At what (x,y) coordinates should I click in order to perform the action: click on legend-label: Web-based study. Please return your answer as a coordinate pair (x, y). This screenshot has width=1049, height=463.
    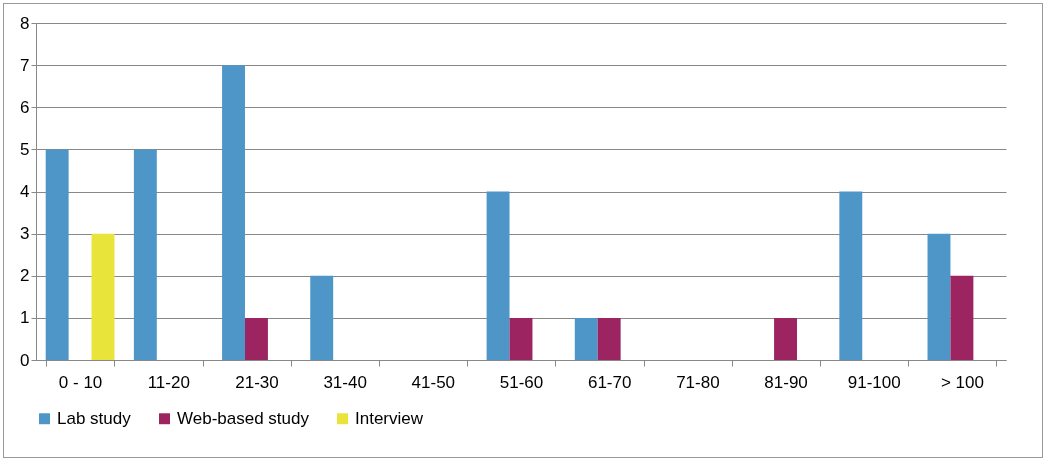
    Looking at the image, I should click on (243, 418).